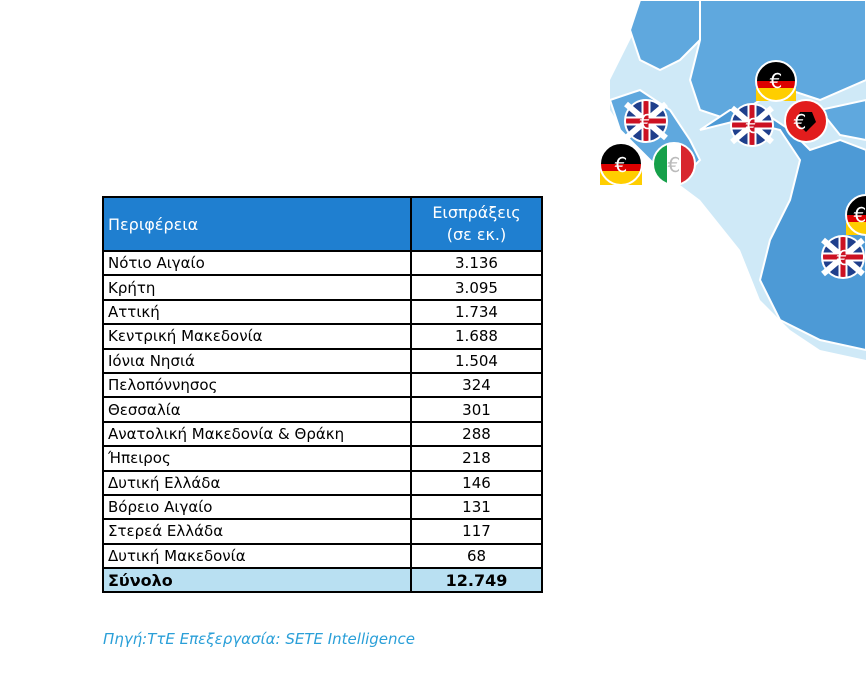 This screenshot has height=679, width=866. I want to click on table-row: Ανατολική Μακεδονία & Θράκη 288, so click(322, 434).